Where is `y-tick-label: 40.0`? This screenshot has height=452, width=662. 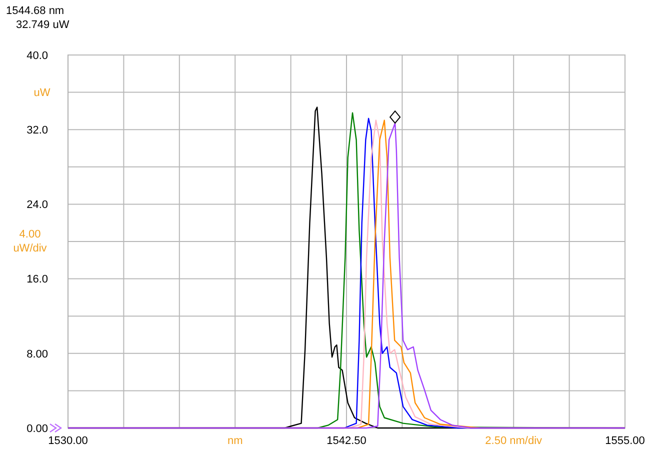 y-tick-label: 40.0 is located at coordinates (37, 56).